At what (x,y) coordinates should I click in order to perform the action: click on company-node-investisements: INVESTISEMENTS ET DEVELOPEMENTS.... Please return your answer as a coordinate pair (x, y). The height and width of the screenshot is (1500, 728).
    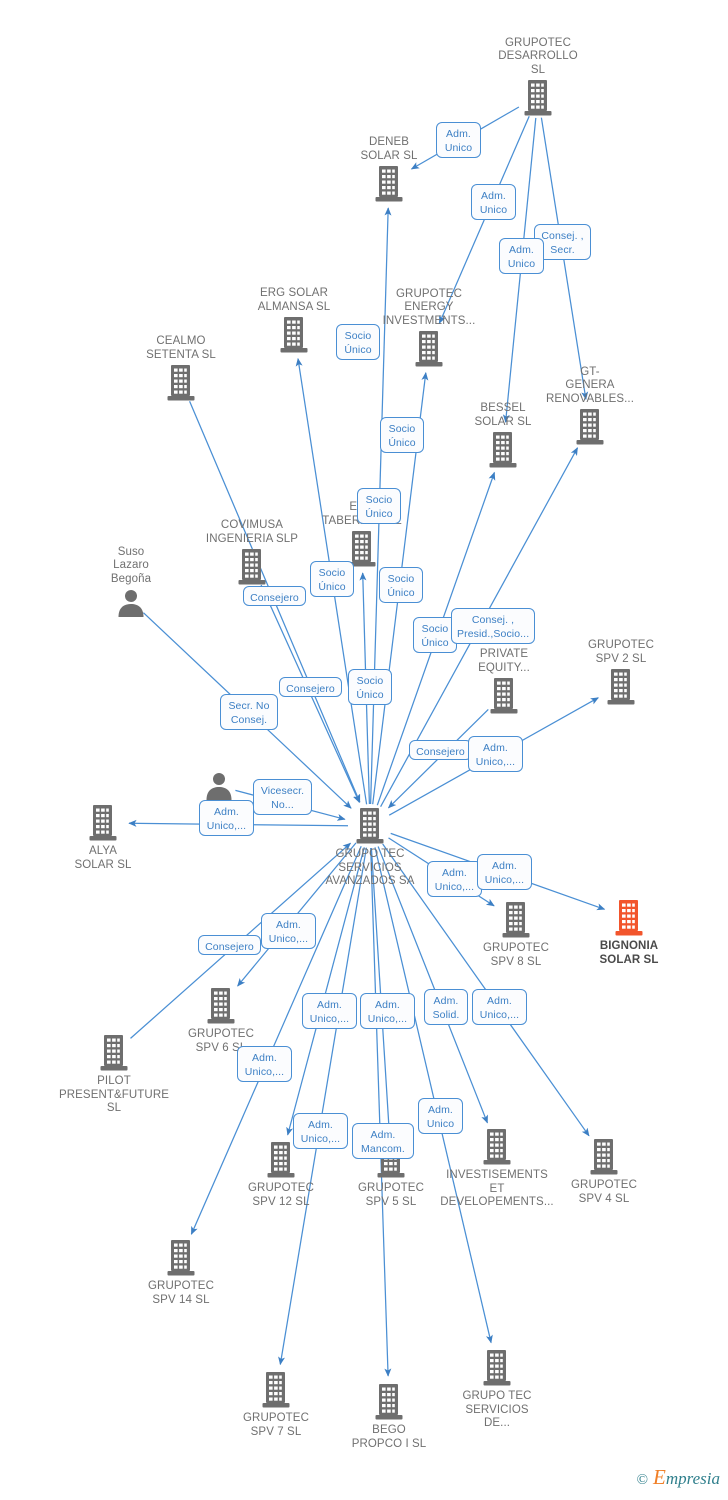
    Looking at the image, I should click on (497, 1169).